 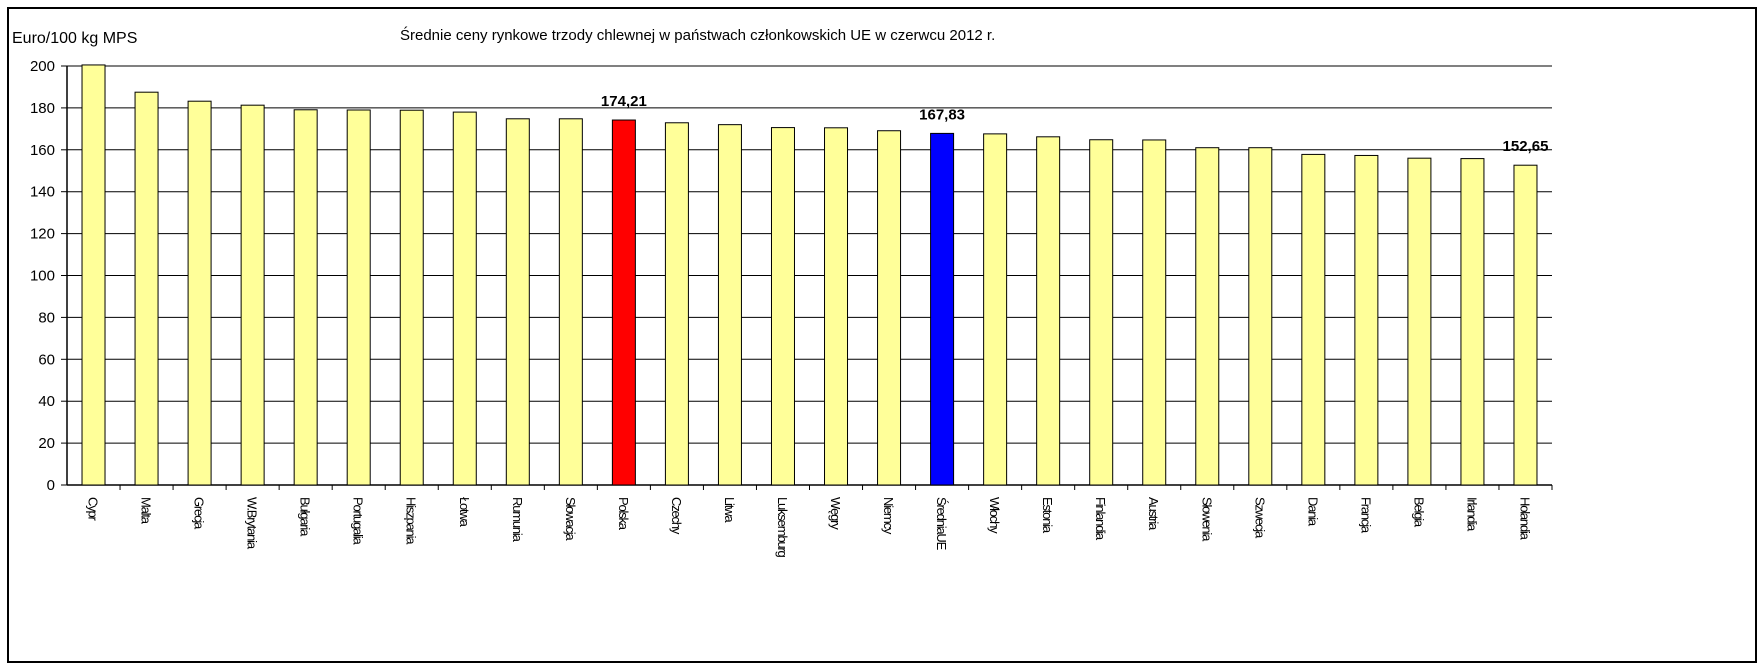 I want to click on category-label: Niemcy, so click(x=888, y=516).